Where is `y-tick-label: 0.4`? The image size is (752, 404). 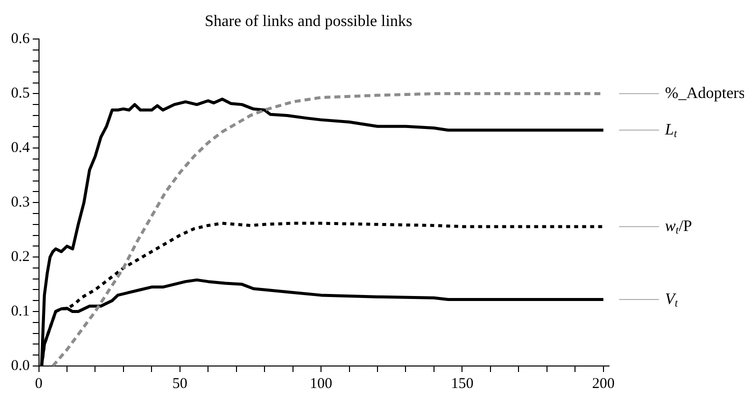 y-tick-label: 0.4 is located at coordinates (20, 148).